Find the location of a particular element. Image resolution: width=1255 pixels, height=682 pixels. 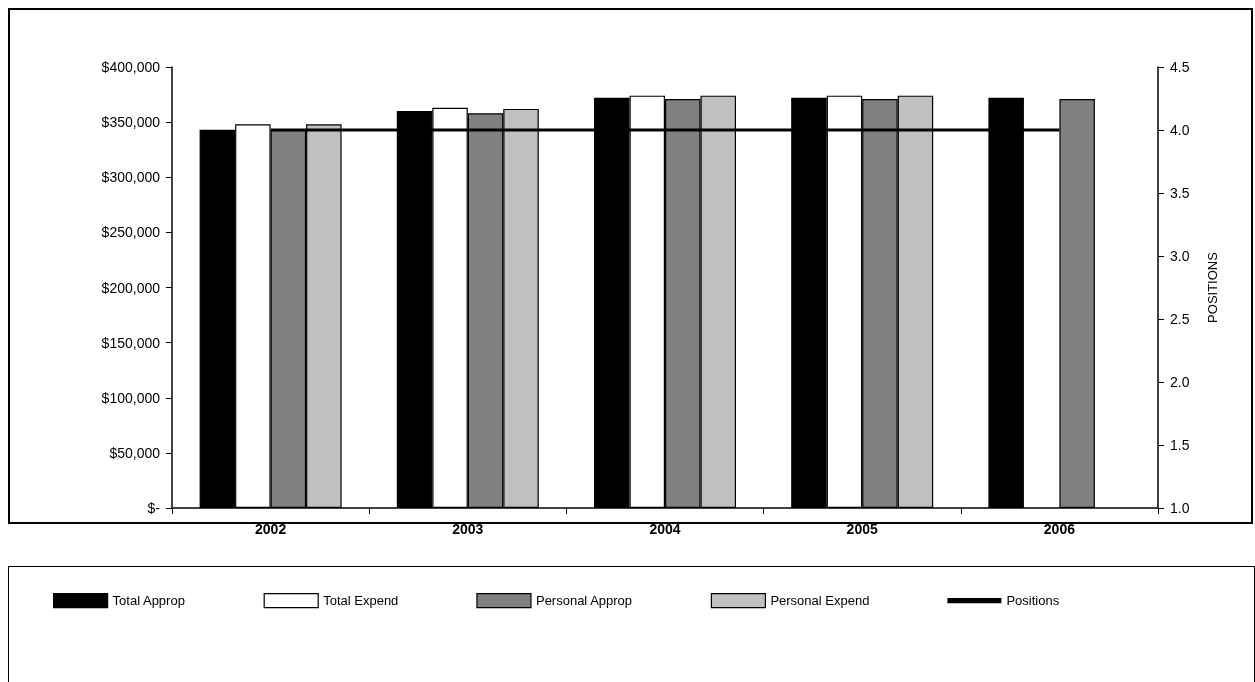

y-tick-label: $300,000 is located at coordinates (131, 177).